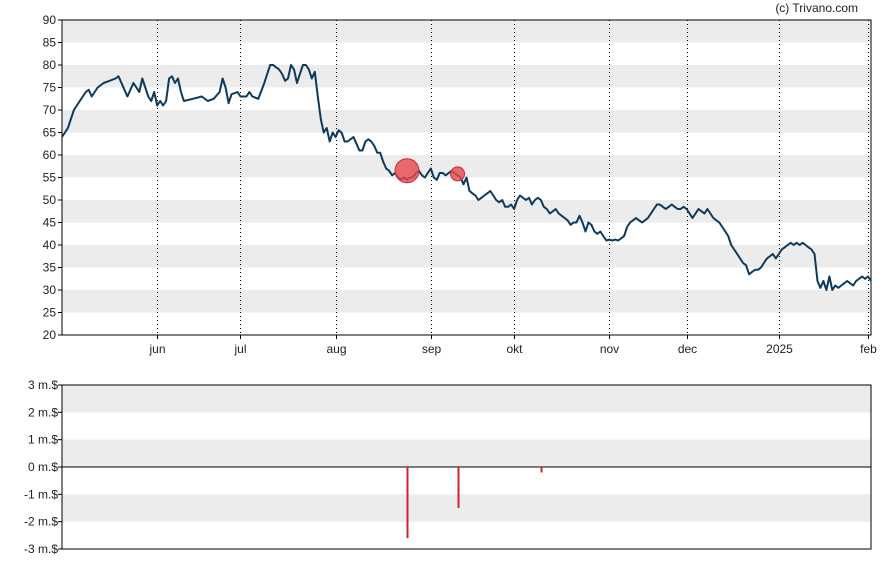 The height and width of the screenshot is (570, 888). Describe the element at coordinates (50, 268) in the screenshot. I see `y-tick-label: 35` at that location.